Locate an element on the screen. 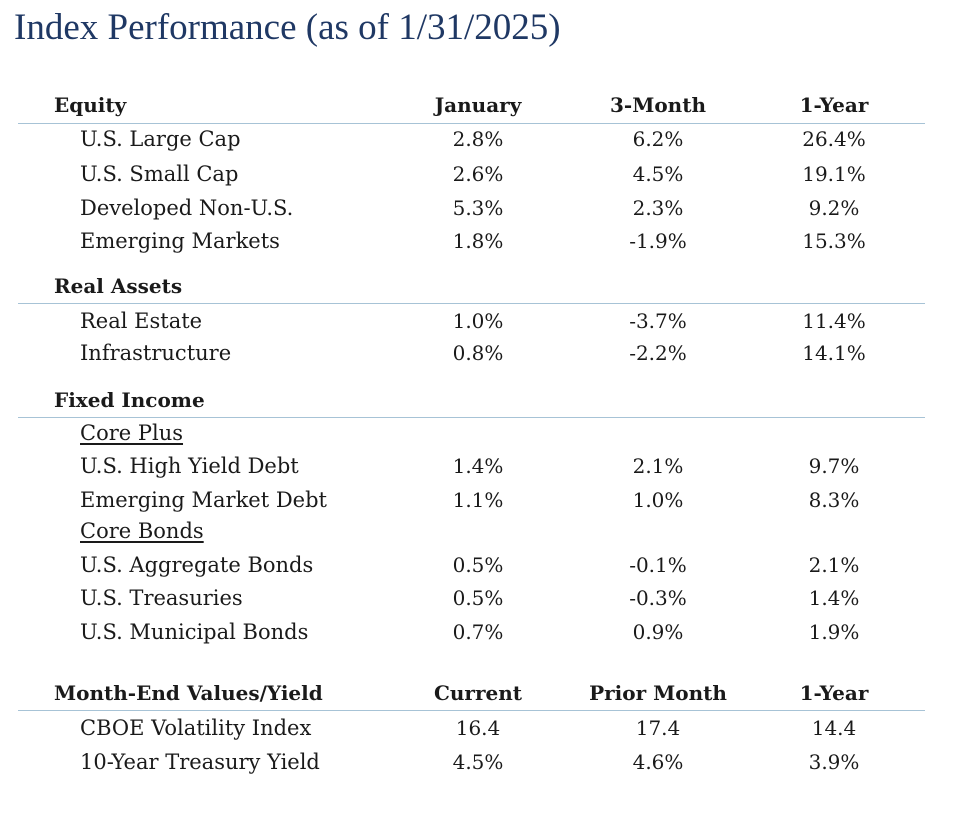 The width and height of the screenshot is (974, 816). one-year-value: 26.4% is located at coordinates (834, 139).